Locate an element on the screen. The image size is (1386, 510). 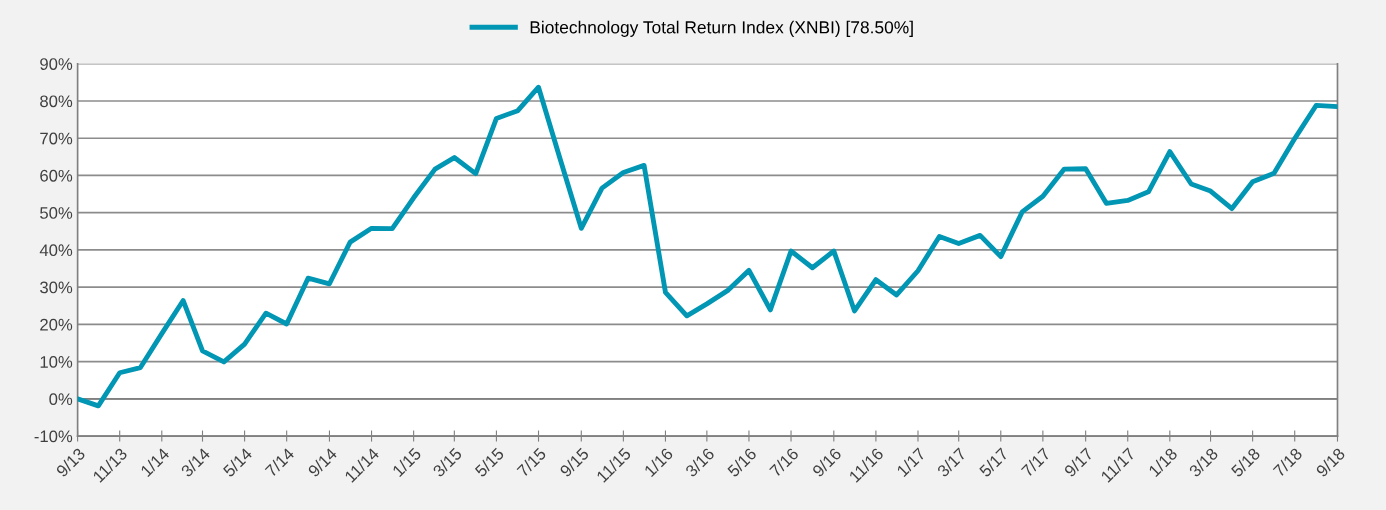
y-tick-label: 90% is located at coordinates (56, 64).